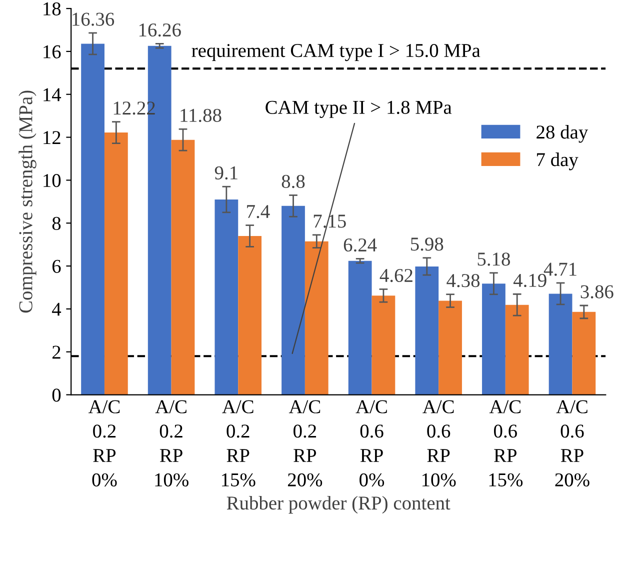  I want to click on data-label: 9.1, so click(226, 173).